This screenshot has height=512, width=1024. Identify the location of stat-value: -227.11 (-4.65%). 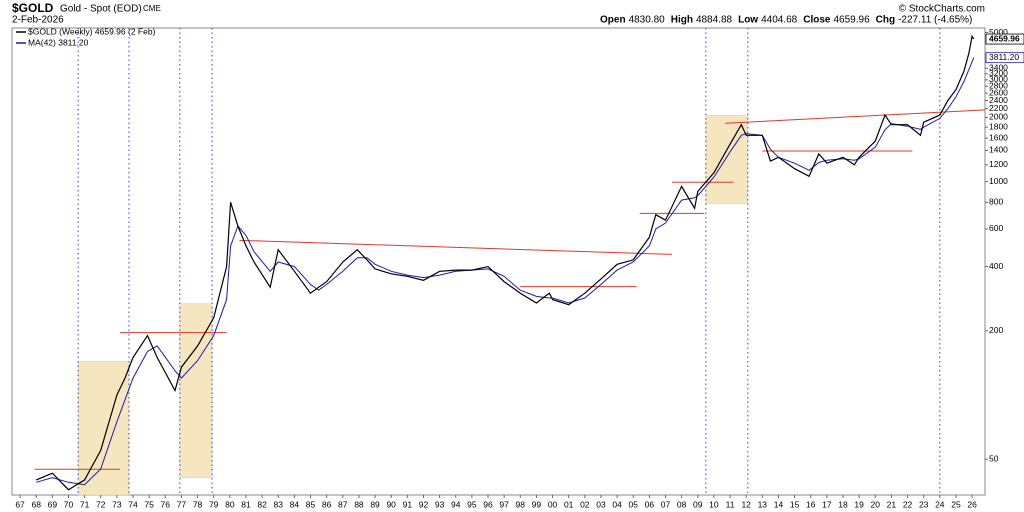
(935, 20).